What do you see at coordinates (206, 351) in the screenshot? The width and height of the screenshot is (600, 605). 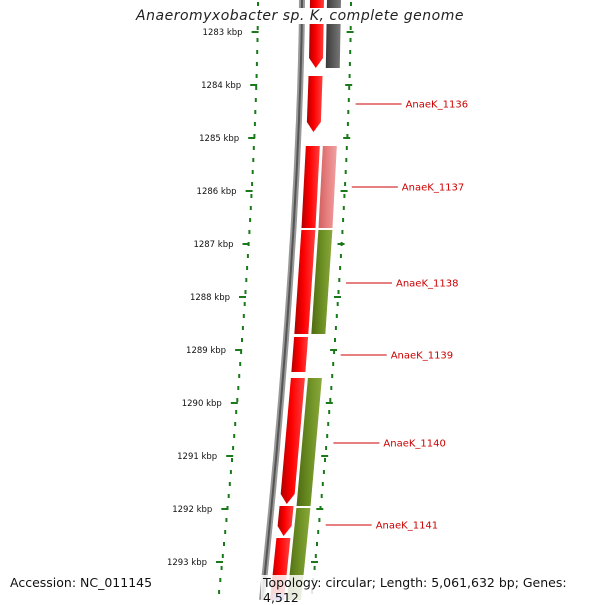 I see `ruler-tick-label: 1289 kbp` at bounding box center [206, 351].